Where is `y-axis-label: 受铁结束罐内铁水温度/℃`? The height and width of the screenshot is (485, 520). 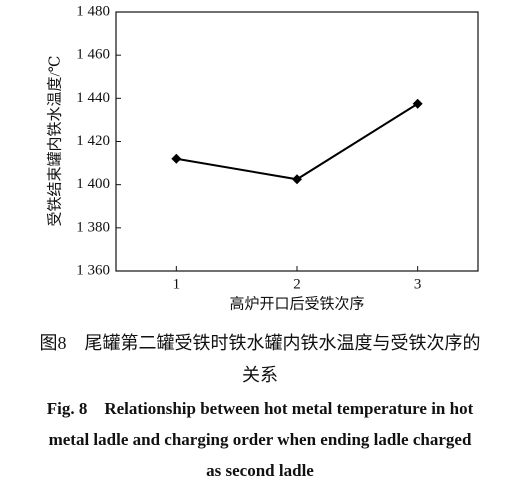
y-axis-label: 受铁结束罐内铁水温度/℃ is located at coordinates (54, 141).